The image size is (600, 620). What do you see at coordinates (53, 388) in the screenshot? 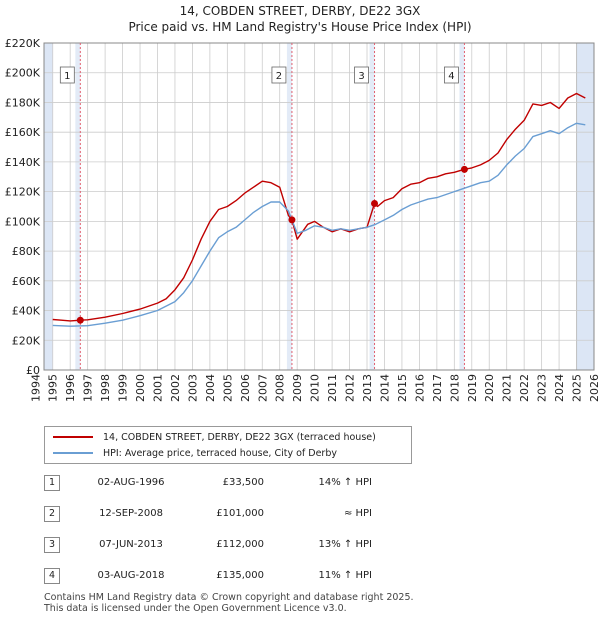
I see `x-tick-label: 1995` at bounding box center [53, 388].